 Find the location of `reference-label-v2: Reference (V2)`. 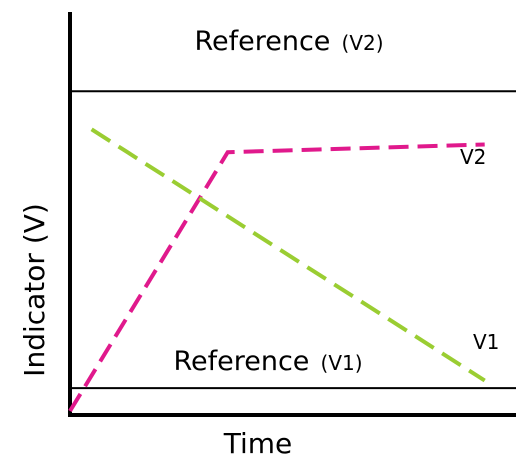

reference-label-v2: Reference (V2) is located at coordinates (288, 41).